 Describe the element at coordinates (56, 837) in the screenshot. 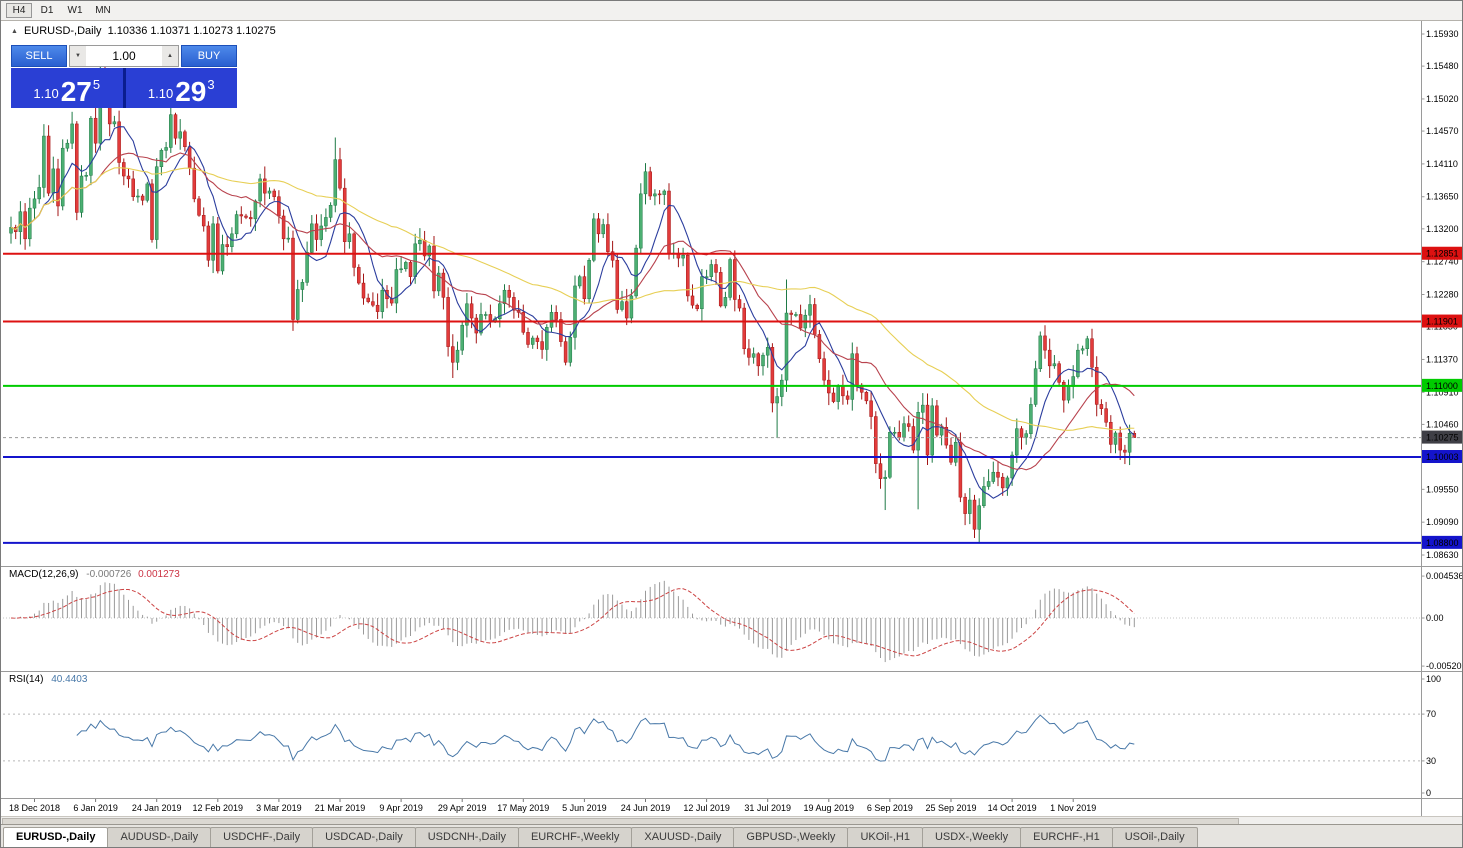

I see `tab-eurusd-daily: EURUSD-,Daily` at that location.